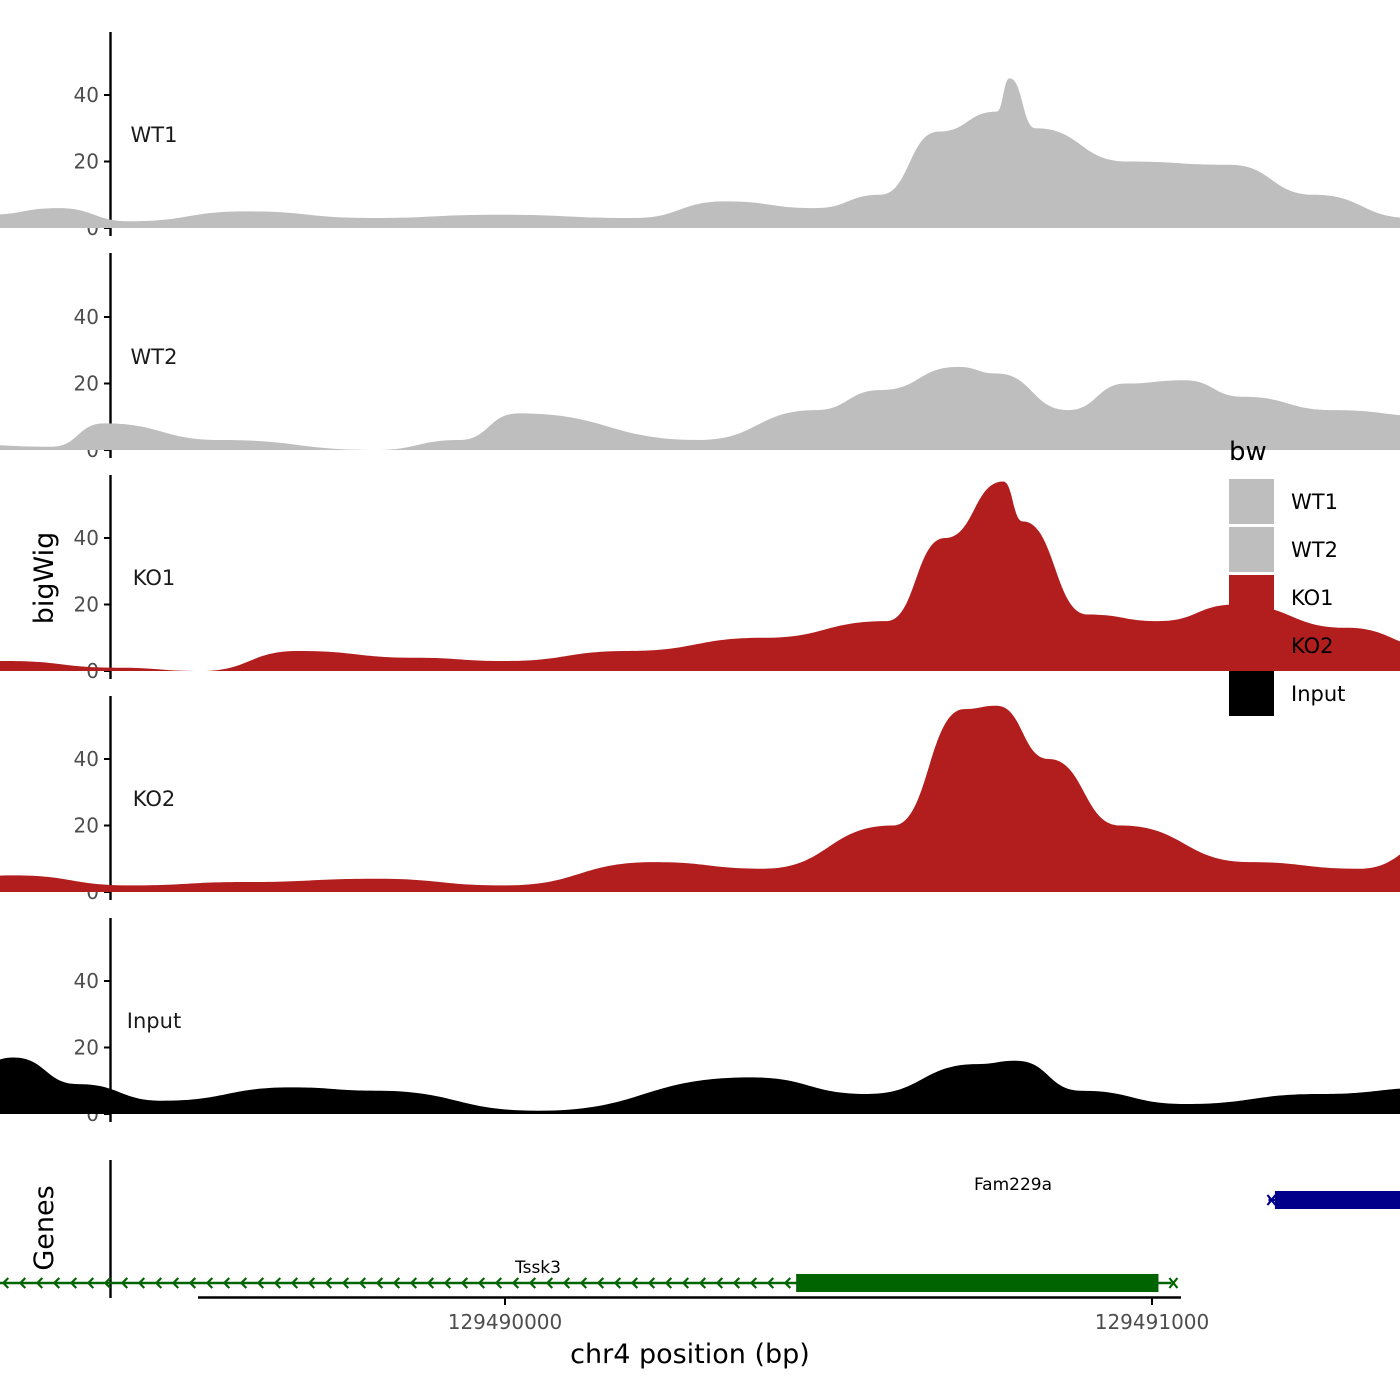 The height and width of the screenshot is (1400, 1400). Describe the element at coordinates (700, 153) in the screenshot. I see `coverage-area-wt1` at that location.